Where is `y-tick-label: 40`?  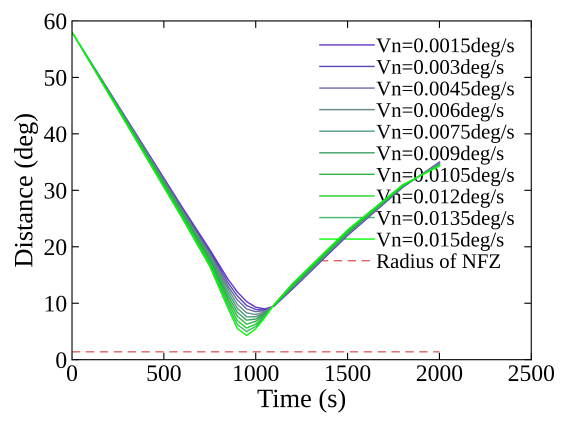 y-tick-label: 40 is located at coordinates (55, 134).